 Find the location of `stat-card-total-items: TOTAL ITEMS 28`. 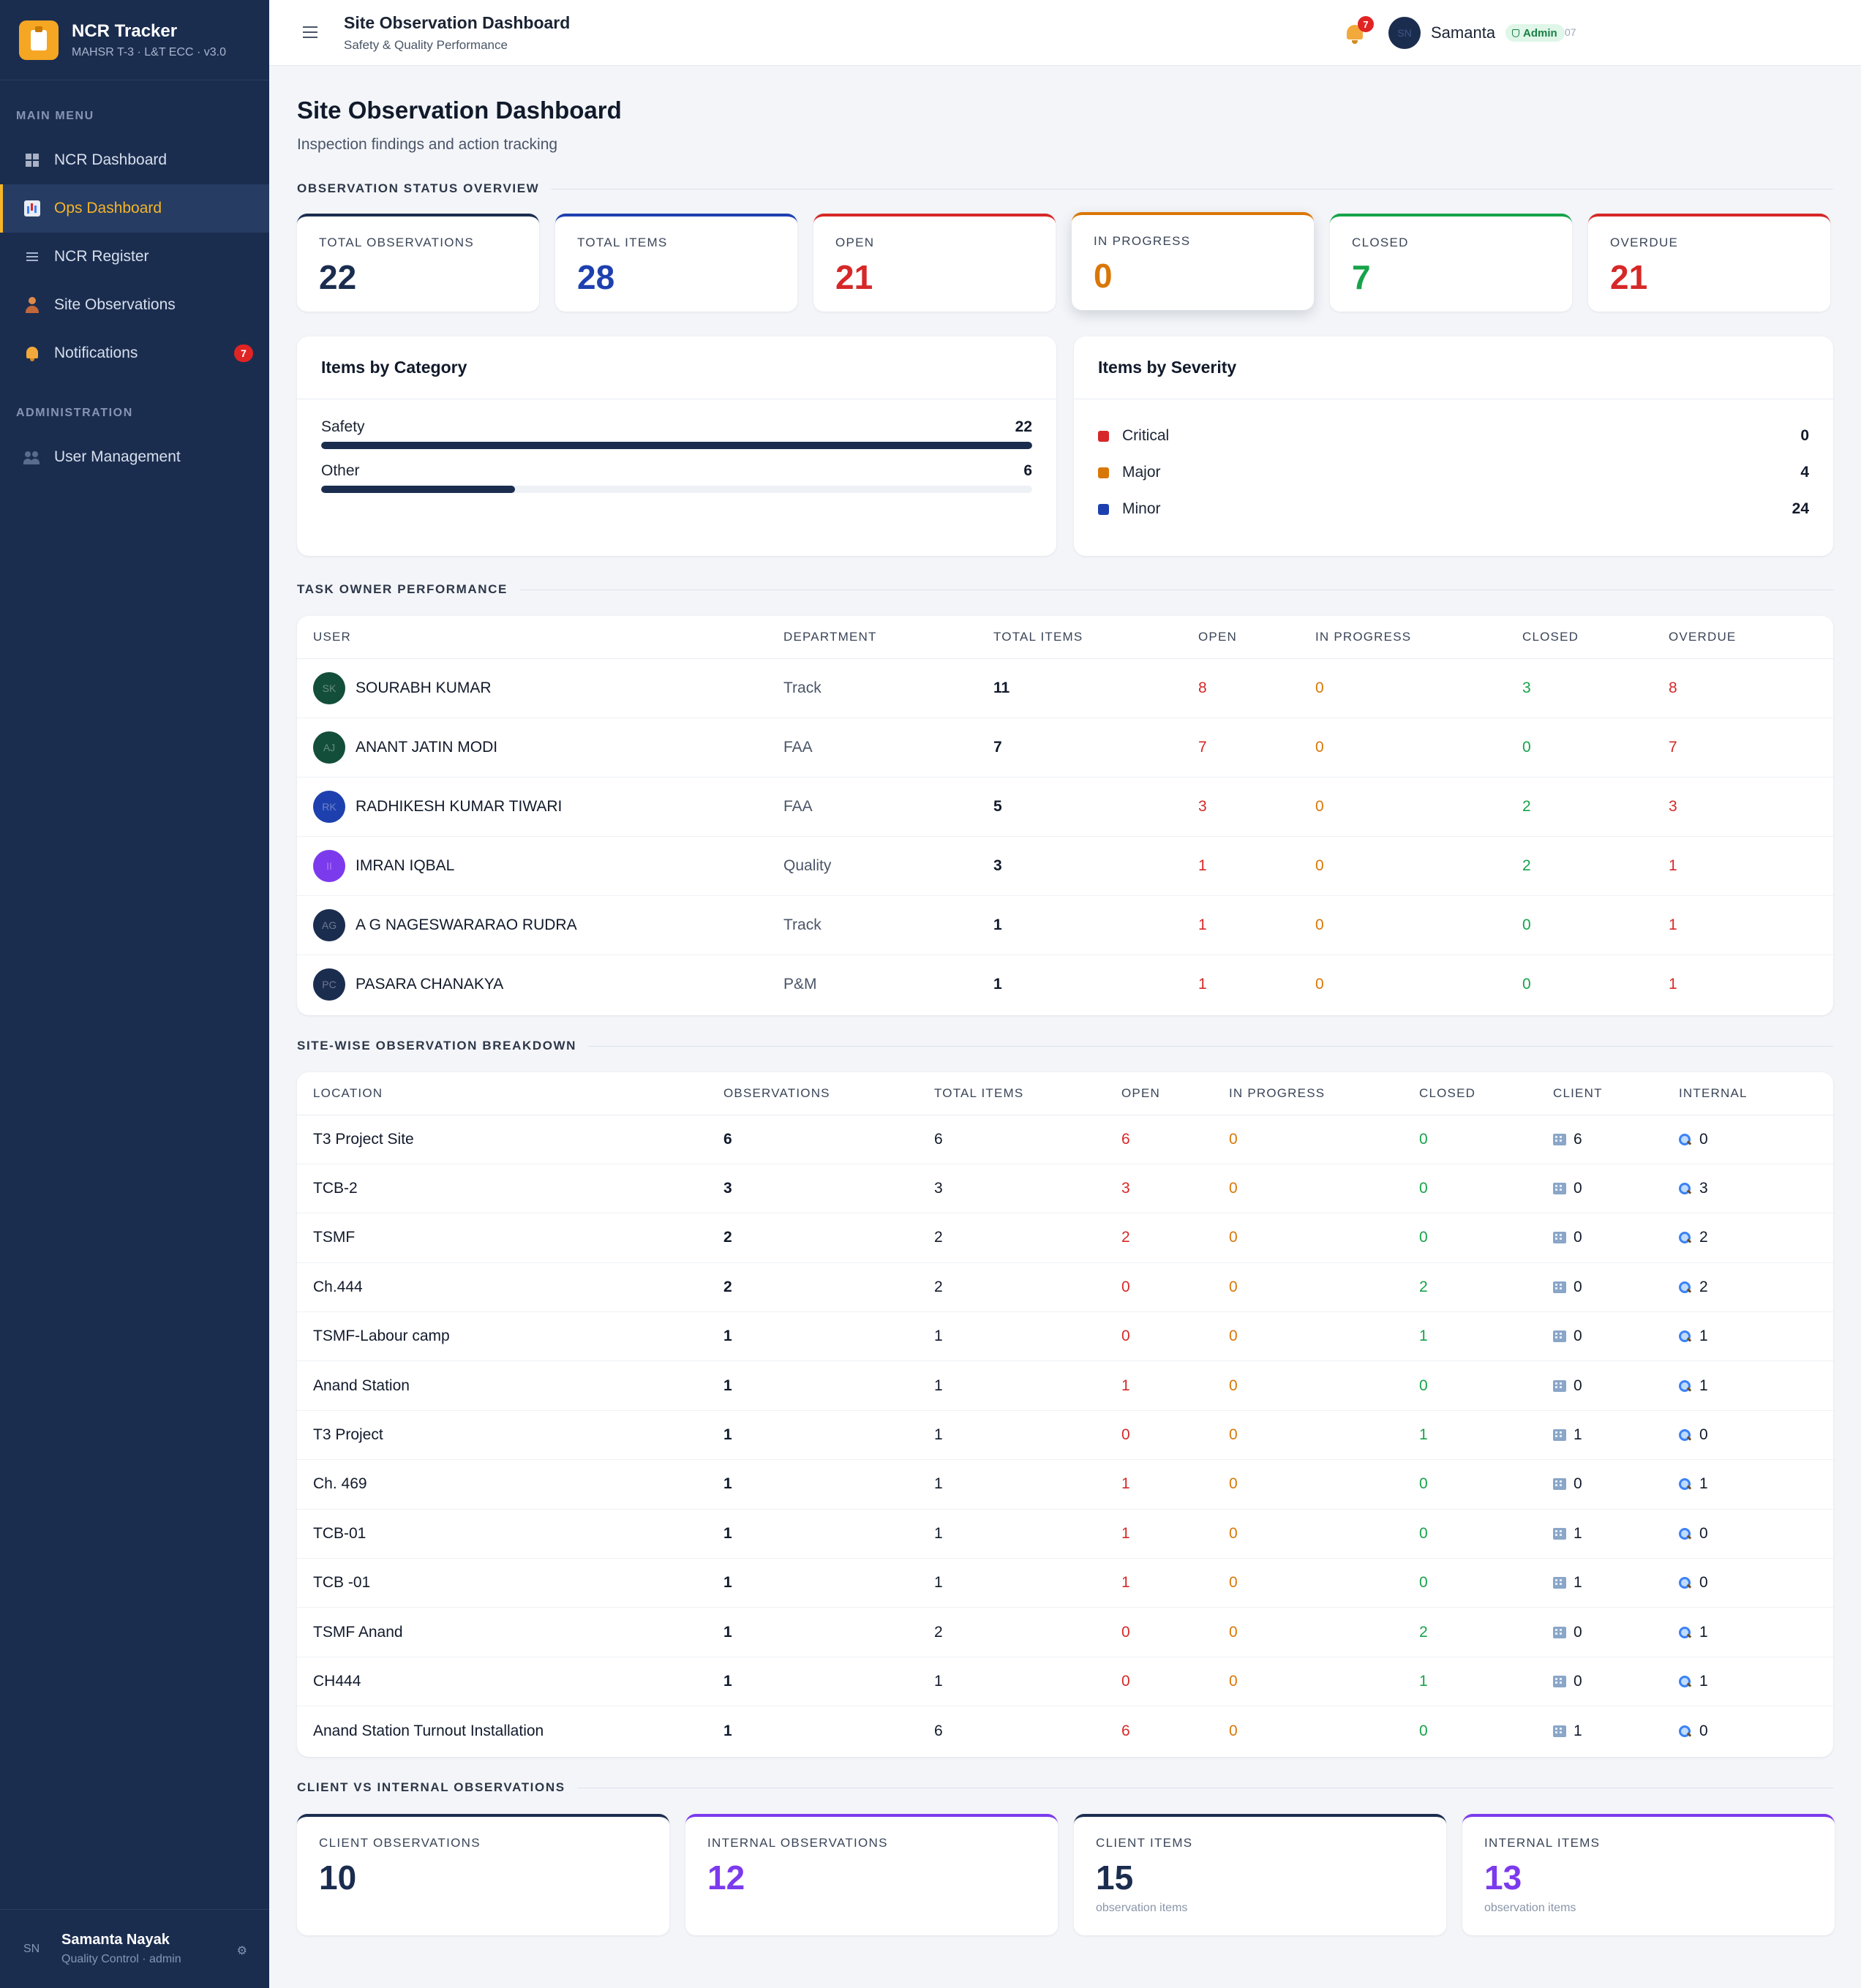

stat-card-total-items: TOTAL ITEMS 28 is located at coordinates (676, 263).